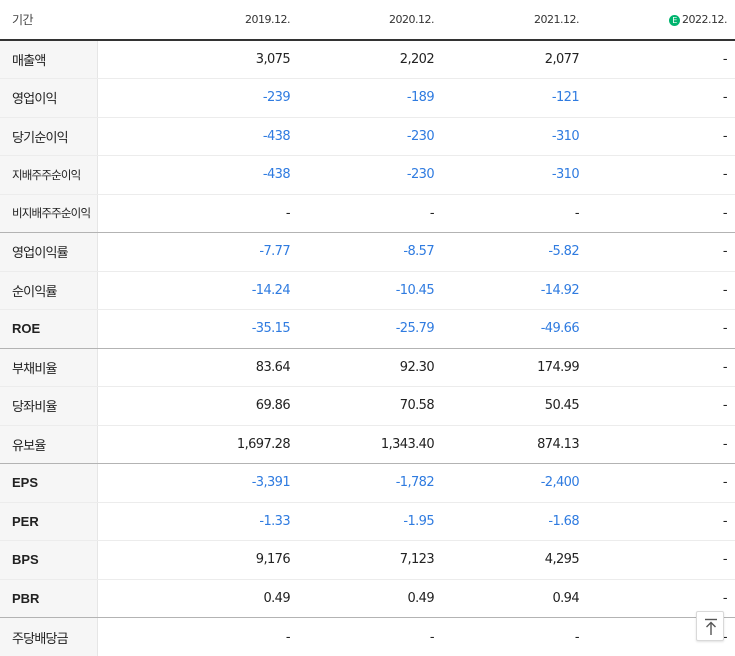 The height and width of the screenshot is (656, 735). What do you see at coordinates (197, 521) in the screenshot?
I see `table-cell: -1.33` at bounding box center [197, 521].